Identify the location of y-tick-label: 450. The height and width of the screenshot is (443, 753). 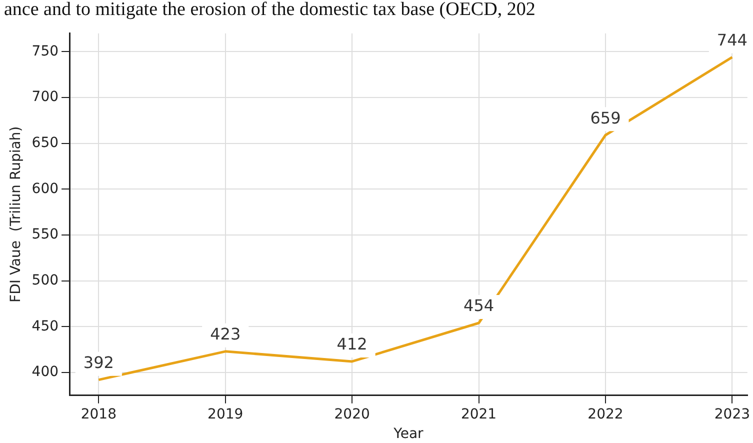
(45, 326).